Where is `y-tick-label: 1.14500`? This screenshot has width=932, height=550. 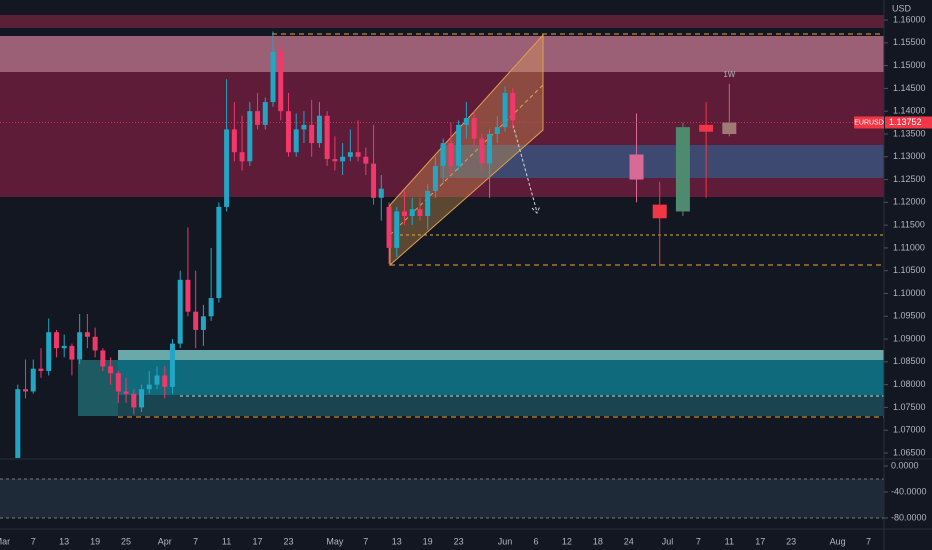 y-tick-label: 1.14500 is located at coordinates (909, 88).